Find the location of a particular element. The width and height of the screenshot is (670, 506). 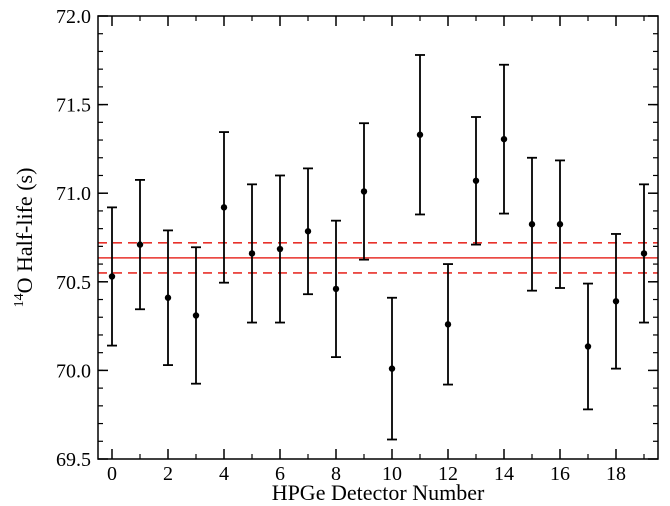

x-tick-label: 18 is located at coordinates (616, 474).